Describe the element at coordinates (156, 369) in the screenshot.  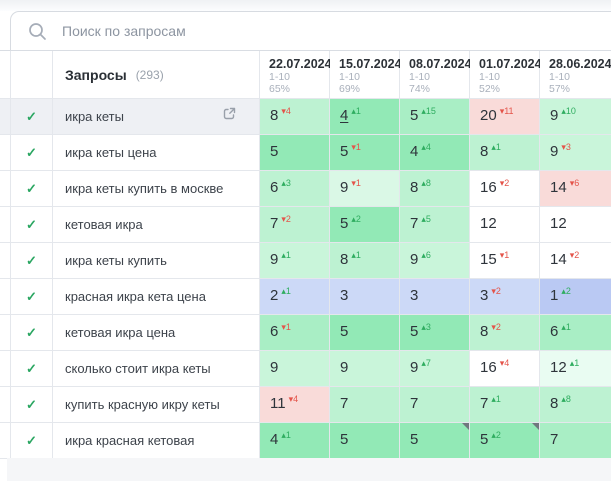
I see `query-cell: сколько стоит икра кеты` at that location.